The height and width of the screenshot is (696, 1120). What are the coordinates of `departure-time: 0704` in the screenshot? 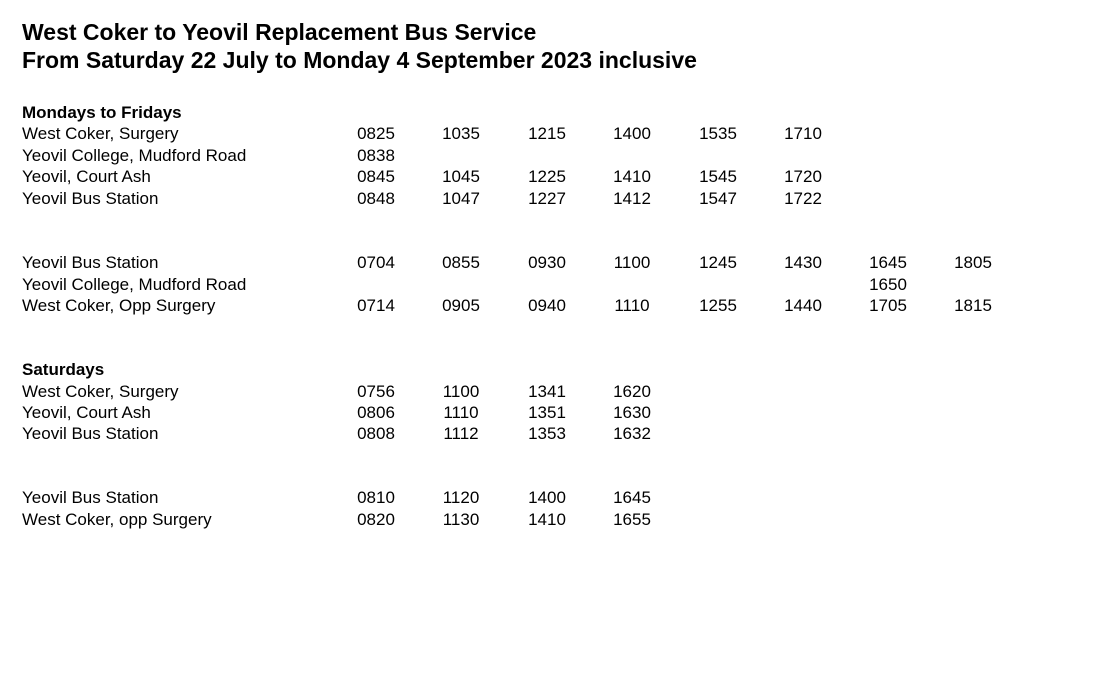 It's located at (376, 262).